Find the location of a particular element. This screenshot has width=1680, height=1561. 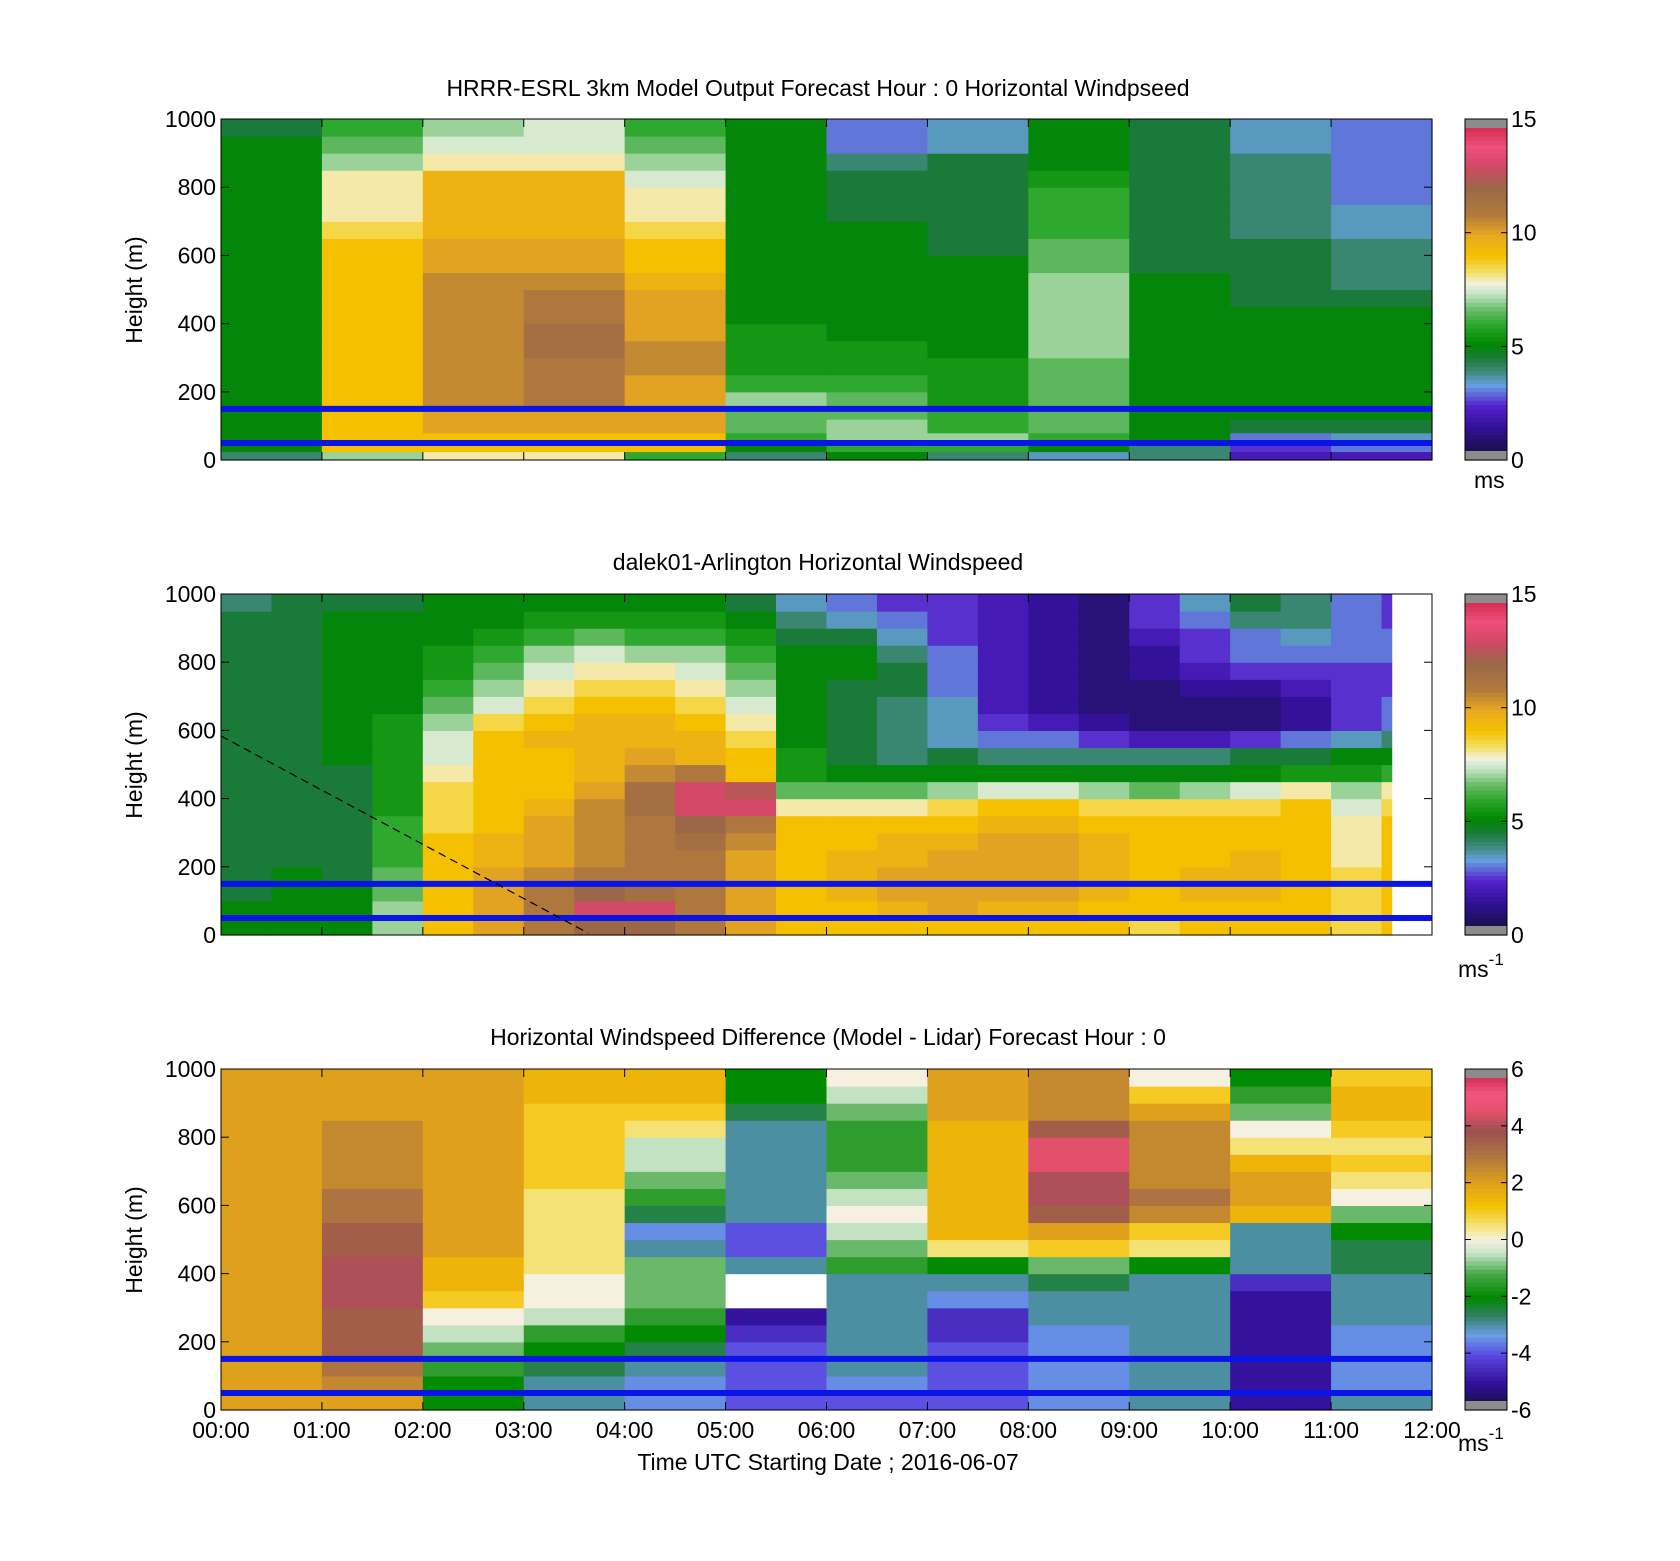

colorbar-tick-label: 6 is located at coordinates (1517, 1069).